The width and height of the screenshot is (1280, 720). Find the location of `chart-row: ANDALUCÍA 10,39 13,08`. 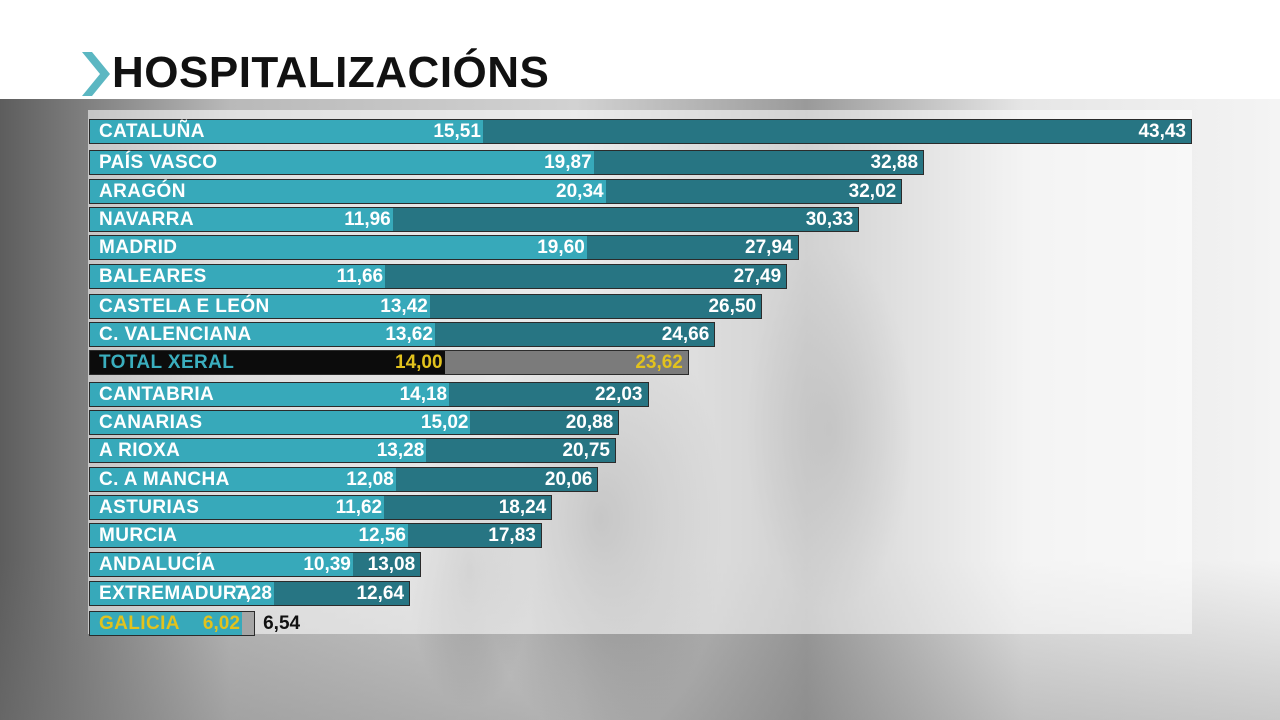

chart-row: ANDALUCÍA 10,39 13,08 is located at coordinates (255, 564).